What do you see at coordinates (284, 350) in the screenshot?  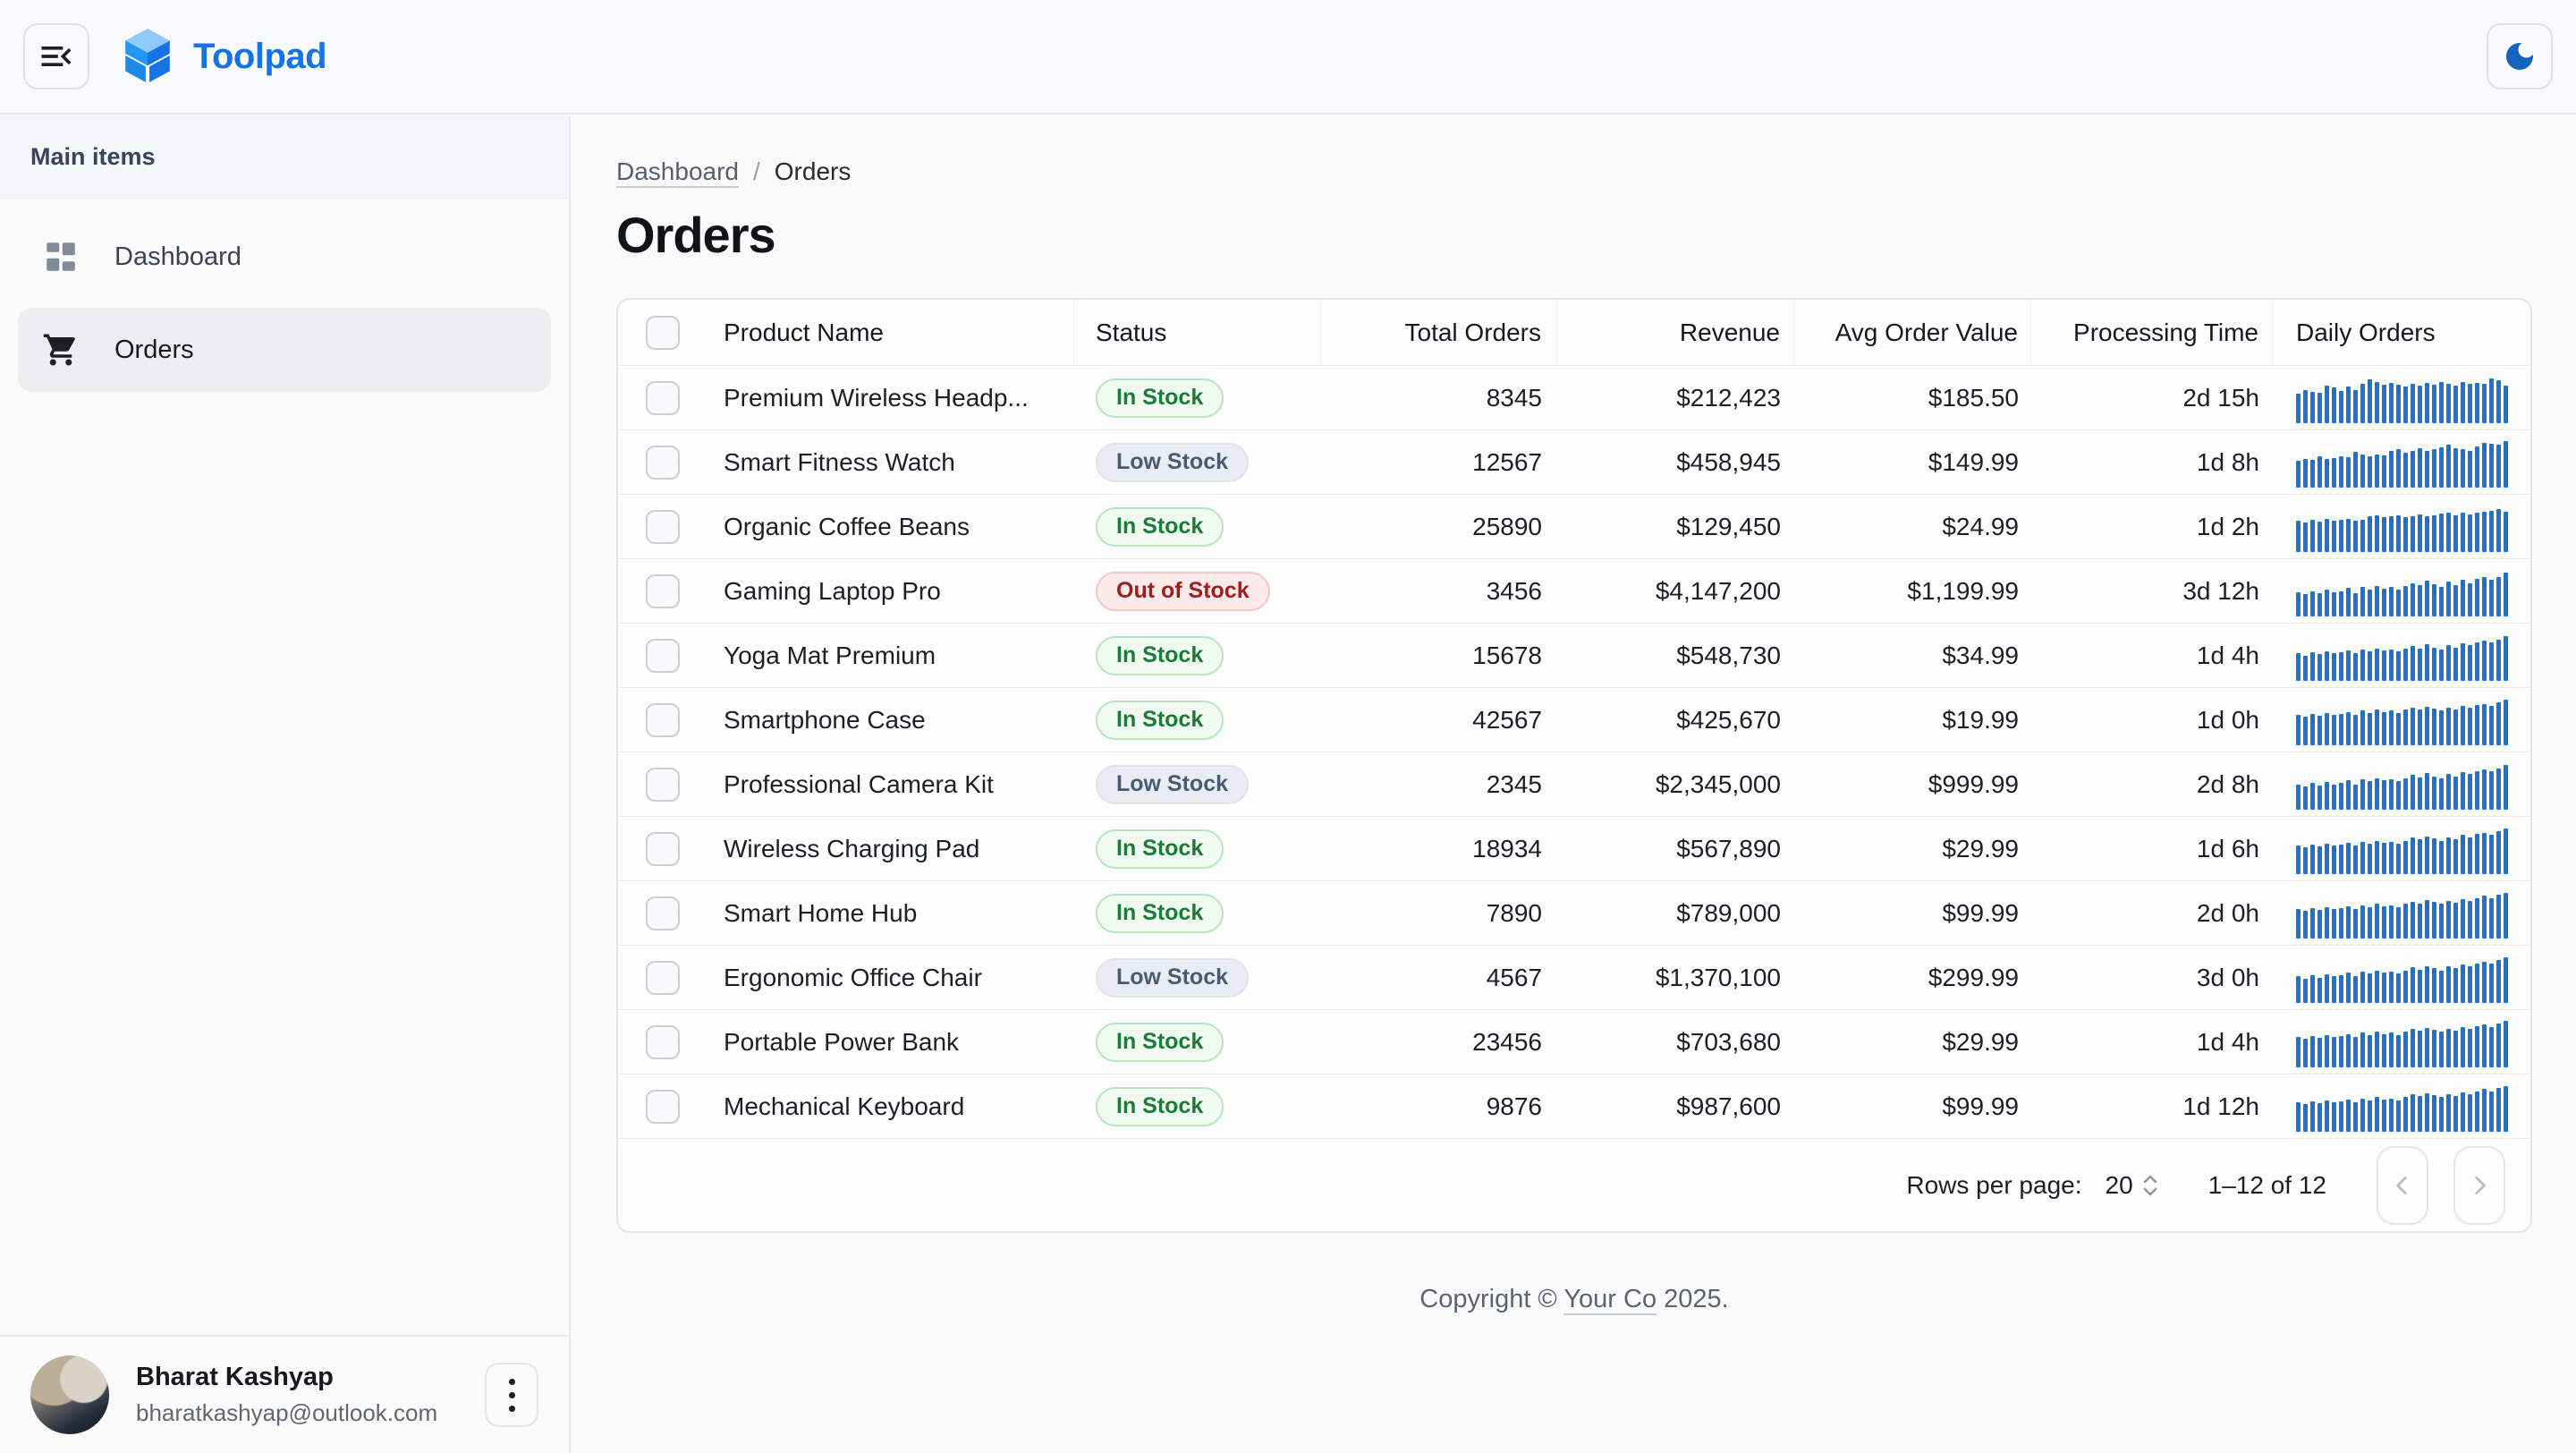 I see `sidebar-item-orders: Orders` at bounding box center [284, 350].